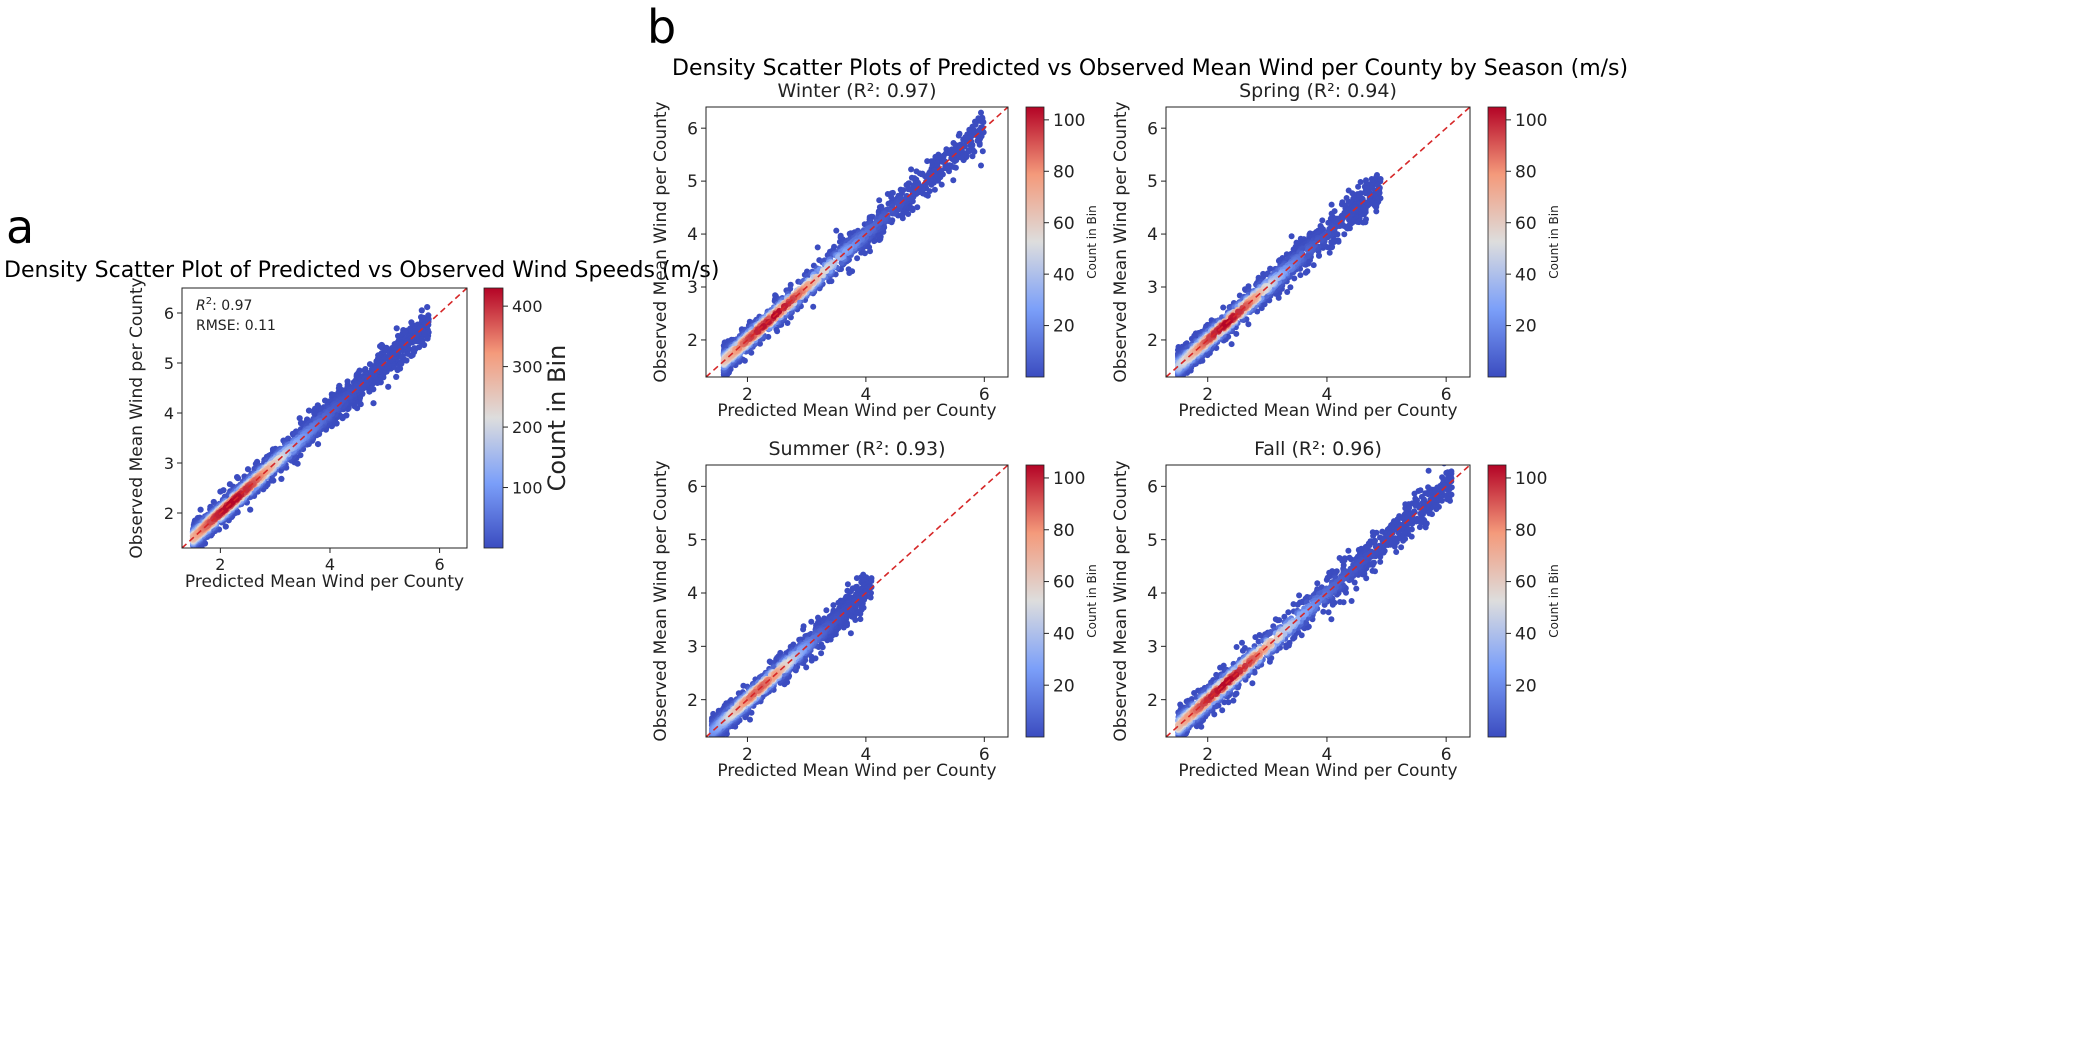 This screenshot has height=1043, width=2075. I want to click on hexbin-points-winter, so click(853, 243).